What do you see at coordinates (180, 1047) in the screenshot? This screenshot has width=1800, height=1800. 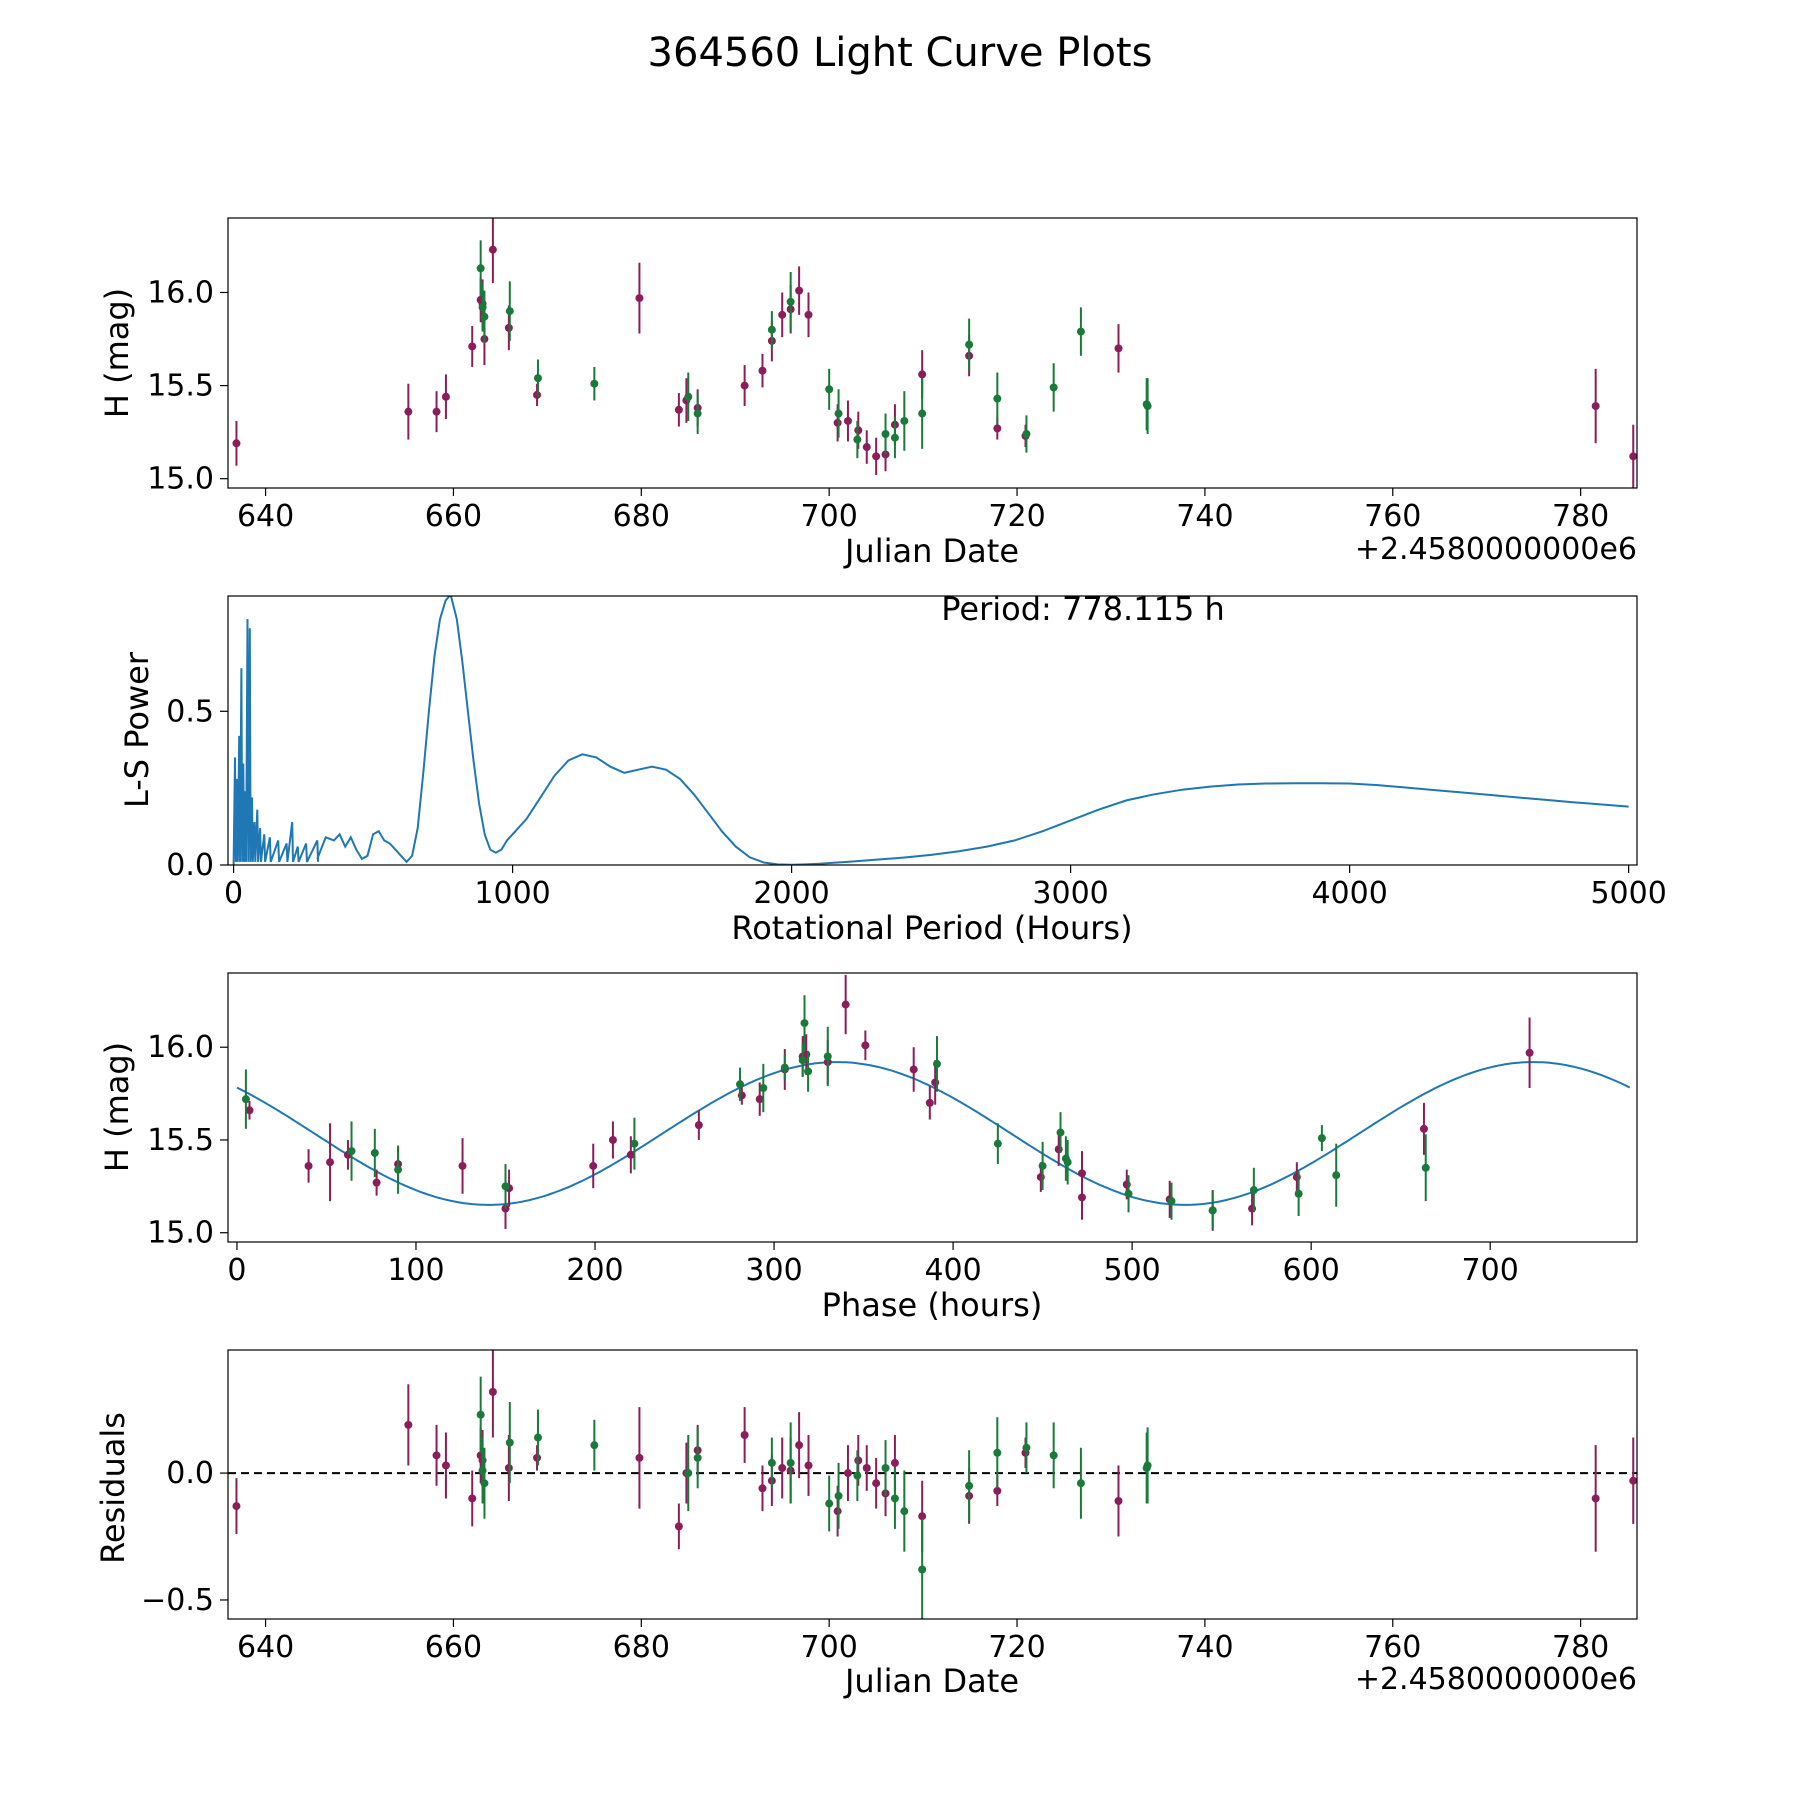 I see `phase-ytick-label: 16.0` at bounding box center [180, 1047].